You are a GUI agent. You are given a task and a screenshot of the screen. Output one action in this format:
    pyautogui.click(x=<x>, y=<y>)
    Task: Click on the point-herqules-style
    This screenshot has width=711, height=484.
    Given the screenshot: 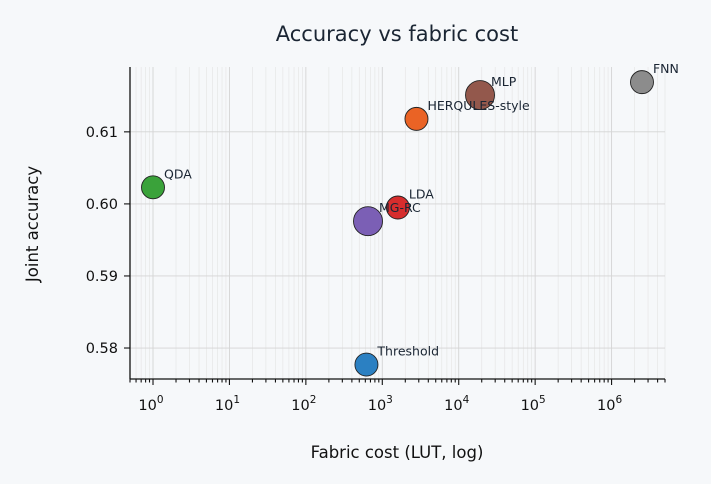 What is the action you would take?
    pyautogui.click(x=416, y=118)
    